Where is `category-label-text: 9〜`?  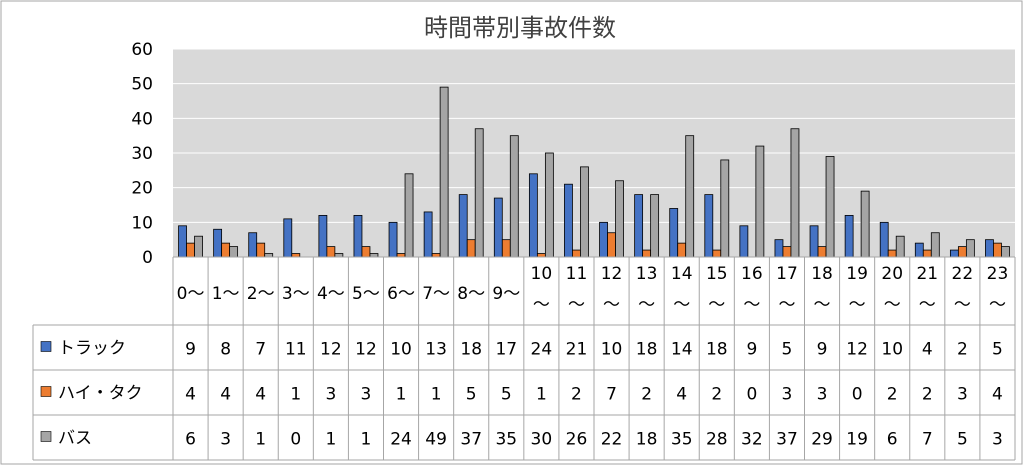 category-label-text: 9〜 is located at coordinates (506, 294).